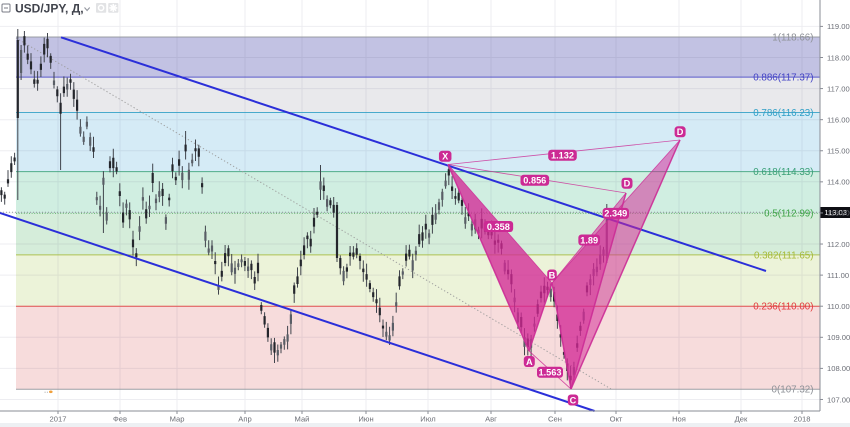 This screenshot has height=427, width=850. What do you see at coordinates (555, 419) in the screenshot?
I see `svg-text: Сен` at bounding box center [555, 419].